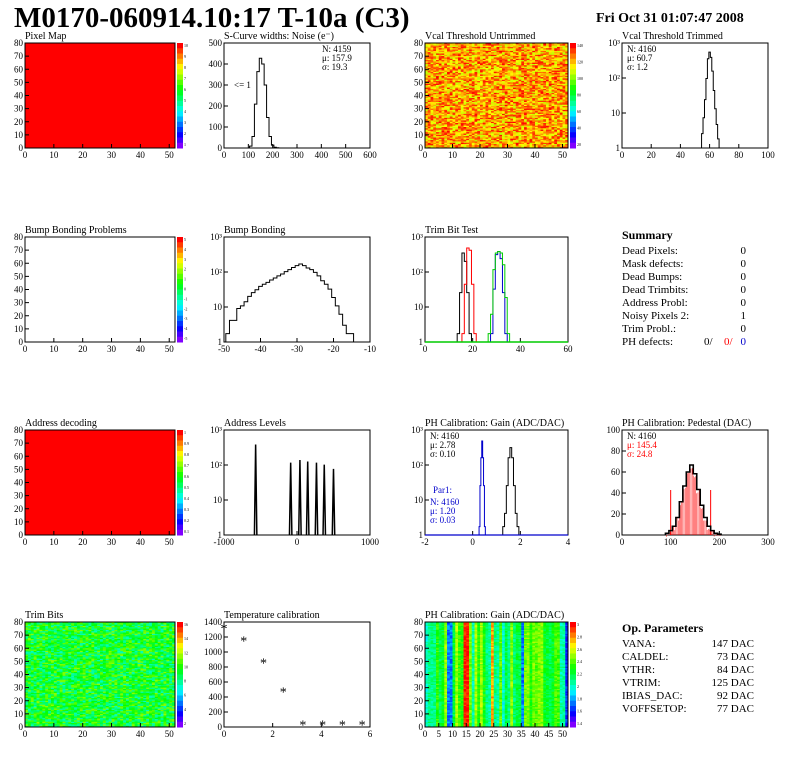 The image size is (796, 772). What do you see at coordinates (186, 487) in the screenshot?
I see `palette-tick-label: 0.5` at bounding box center [186, 487].